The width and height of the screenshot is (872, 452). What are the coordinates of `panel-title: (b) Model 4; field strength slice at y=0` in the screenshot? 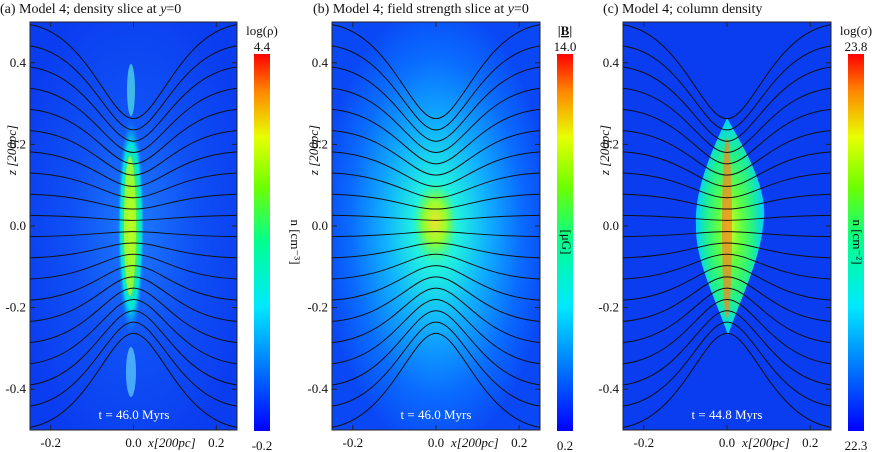 It's located at (421, 9).